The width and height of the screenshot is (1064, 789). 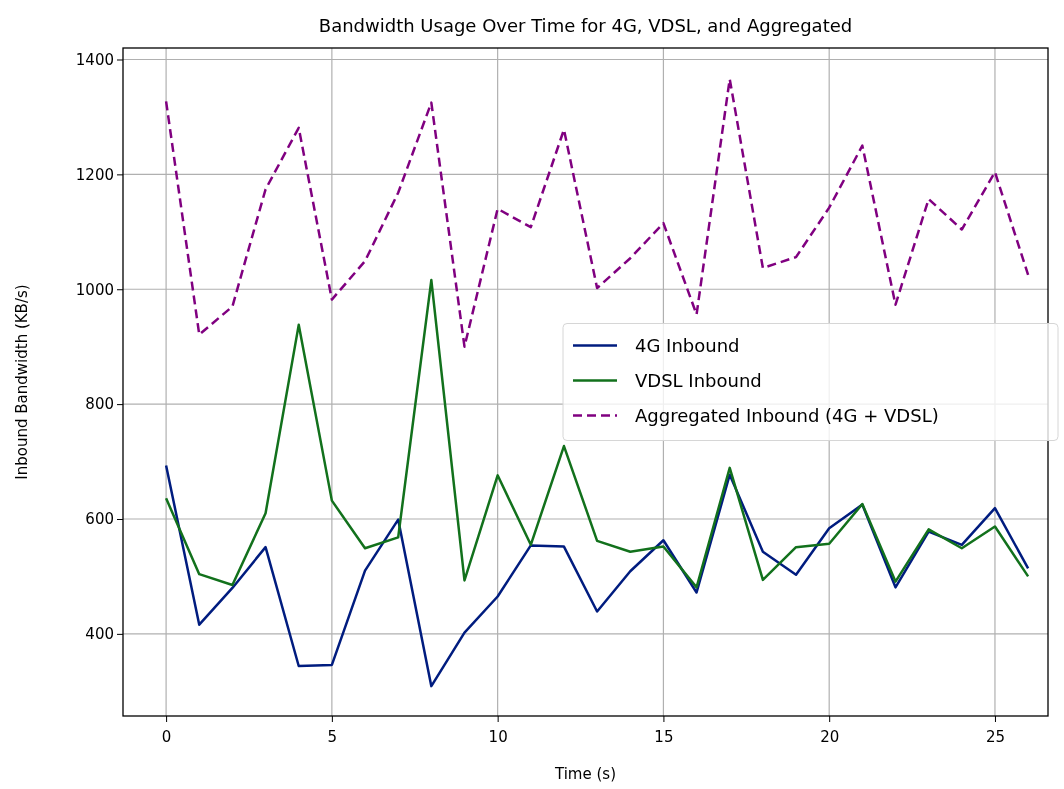 I want to click on x-axis-title: Time (s), so click(x=585, y=774).